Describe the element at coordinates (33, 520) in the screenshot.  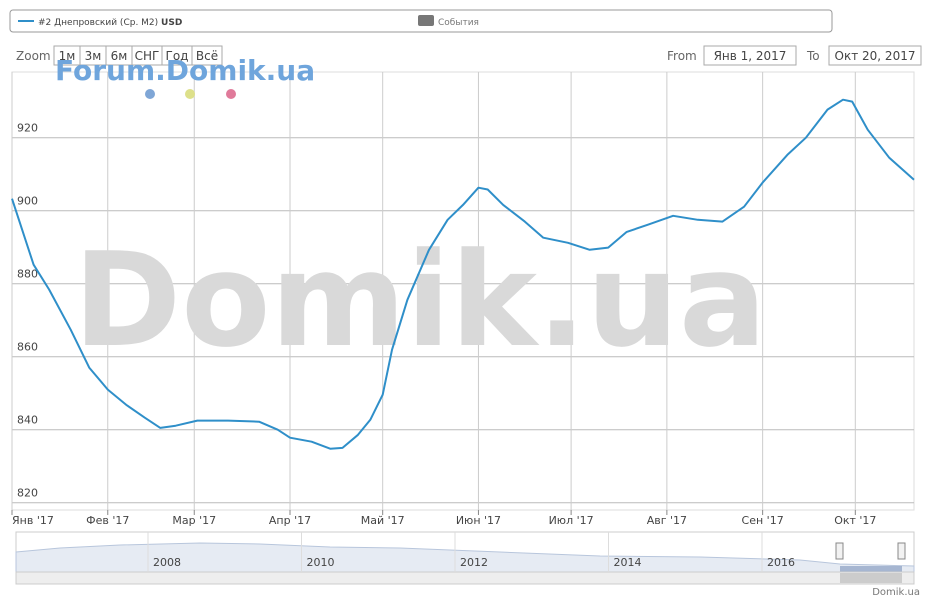
I see `x-tick-label: Янв '17` at that location.